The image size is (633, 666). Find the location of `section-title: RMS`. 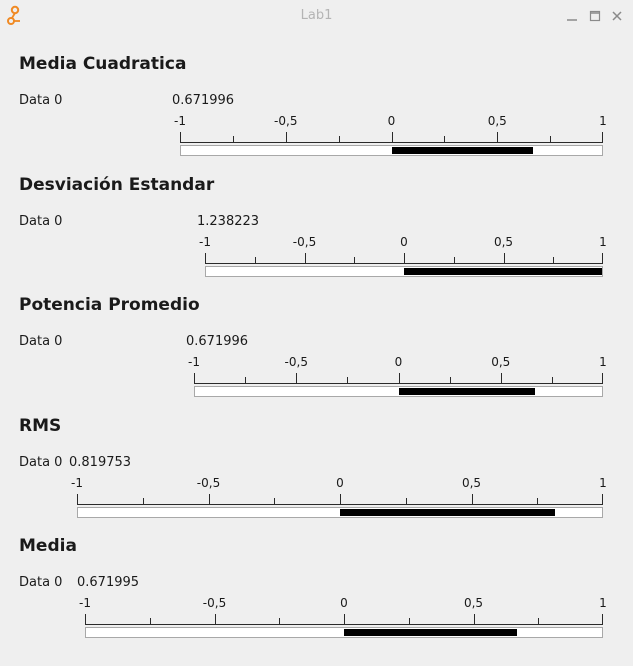

section-title: RMS is located at coordinates (40, 426).